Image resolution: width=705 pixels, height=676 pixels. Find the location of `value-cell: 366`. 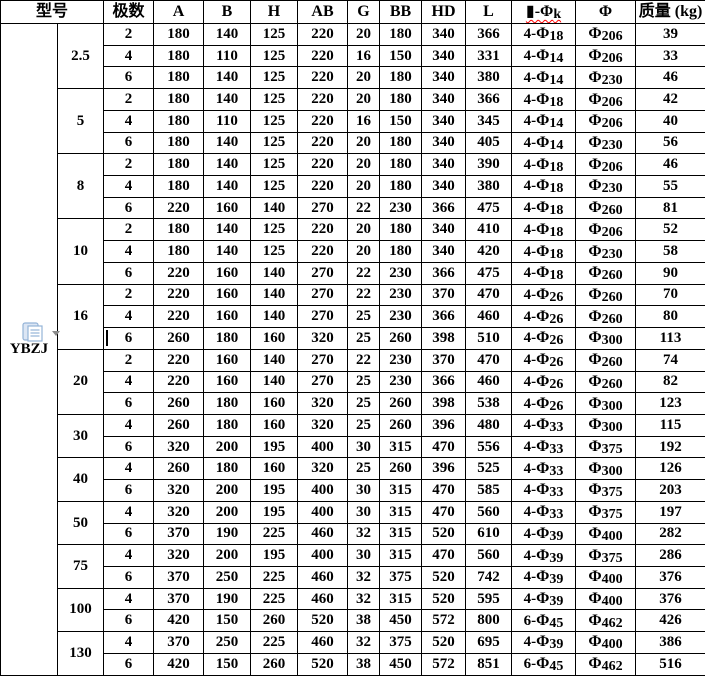

value-cell: 366 is located at coordinates (489, 34).